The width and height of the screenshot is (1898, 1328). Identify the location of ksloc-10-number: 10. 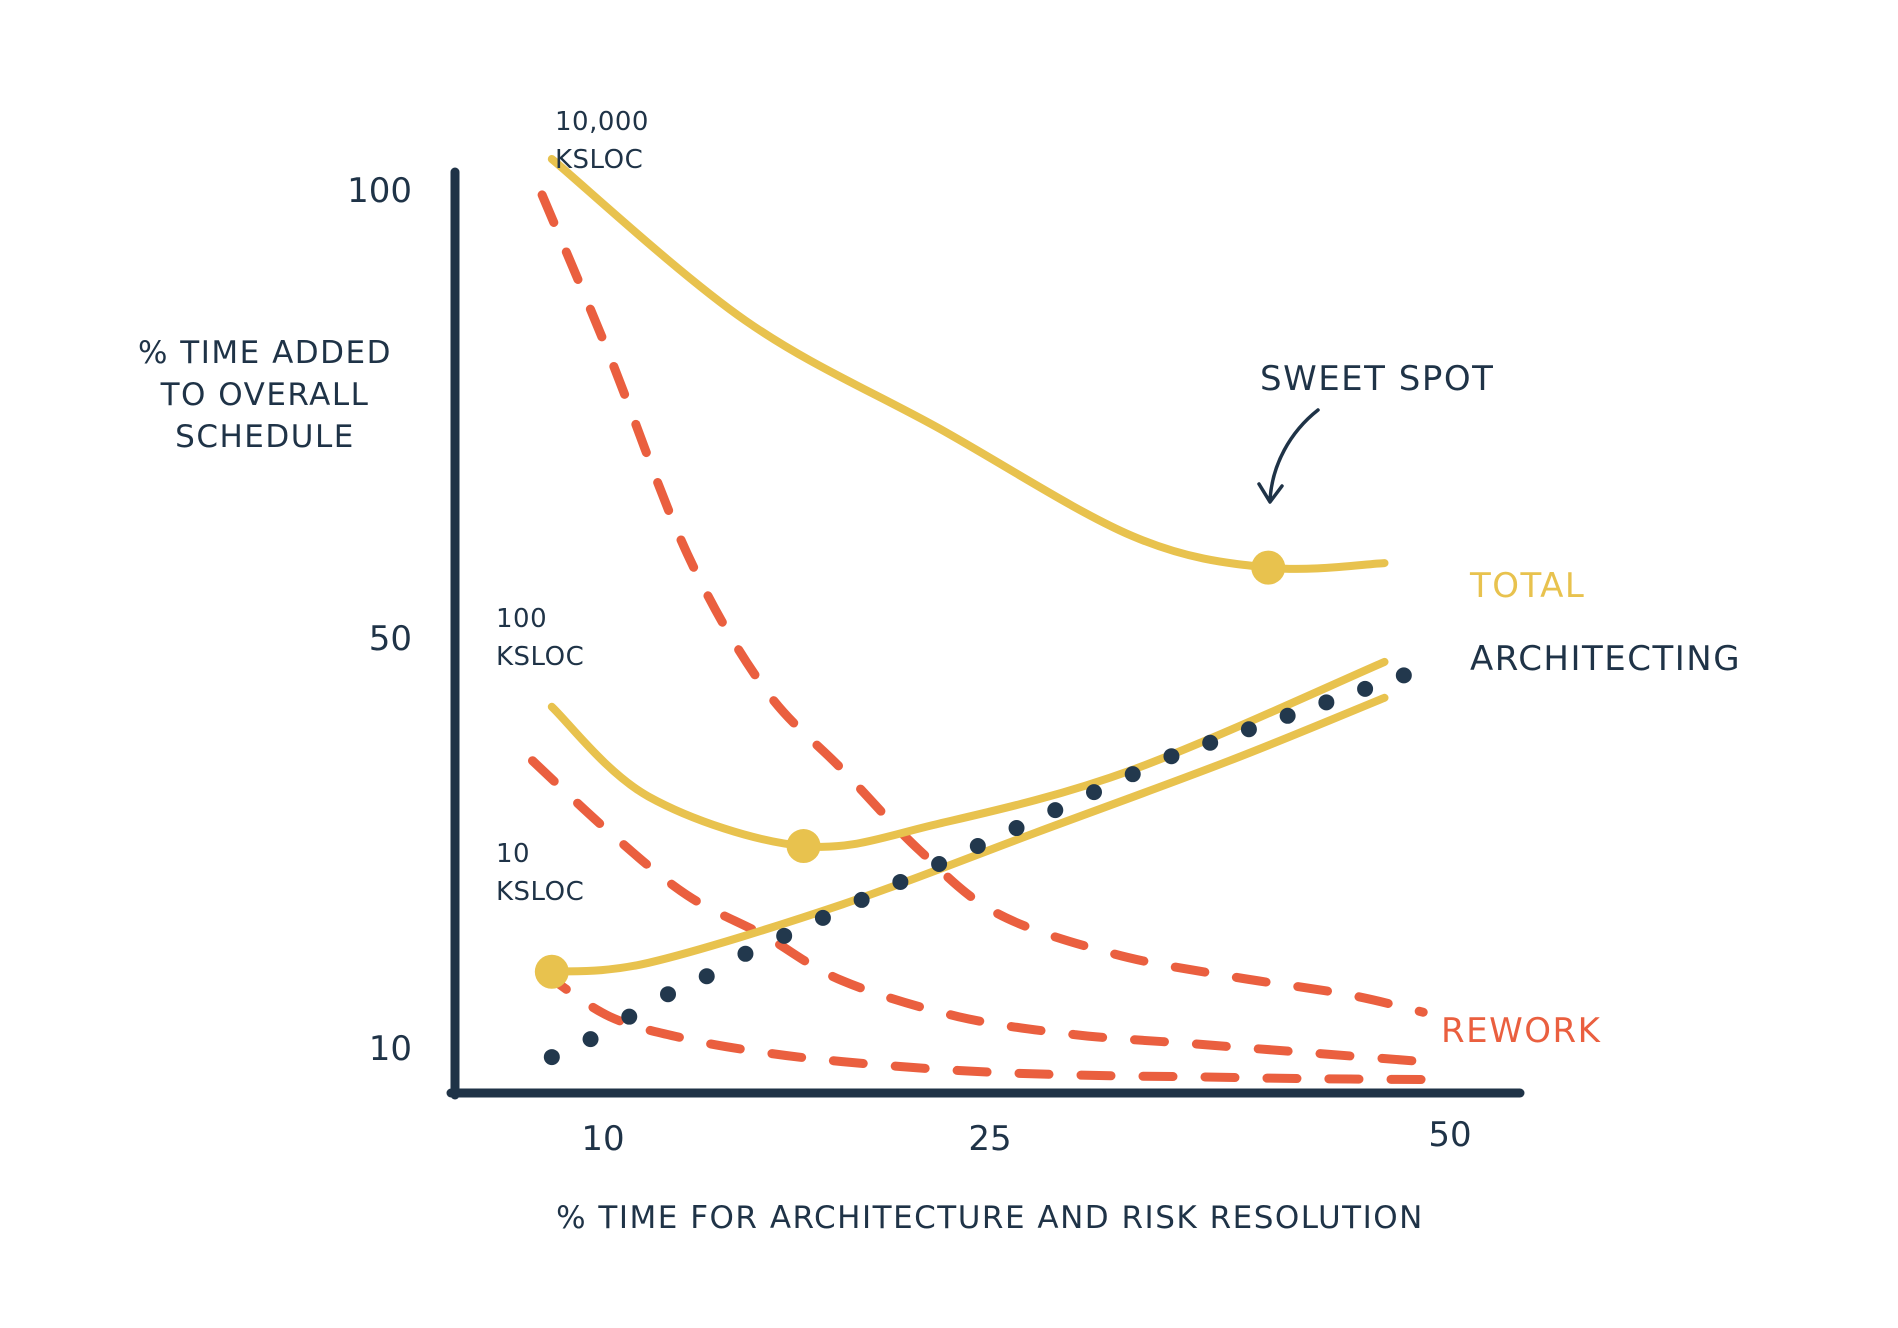
(513, 854).